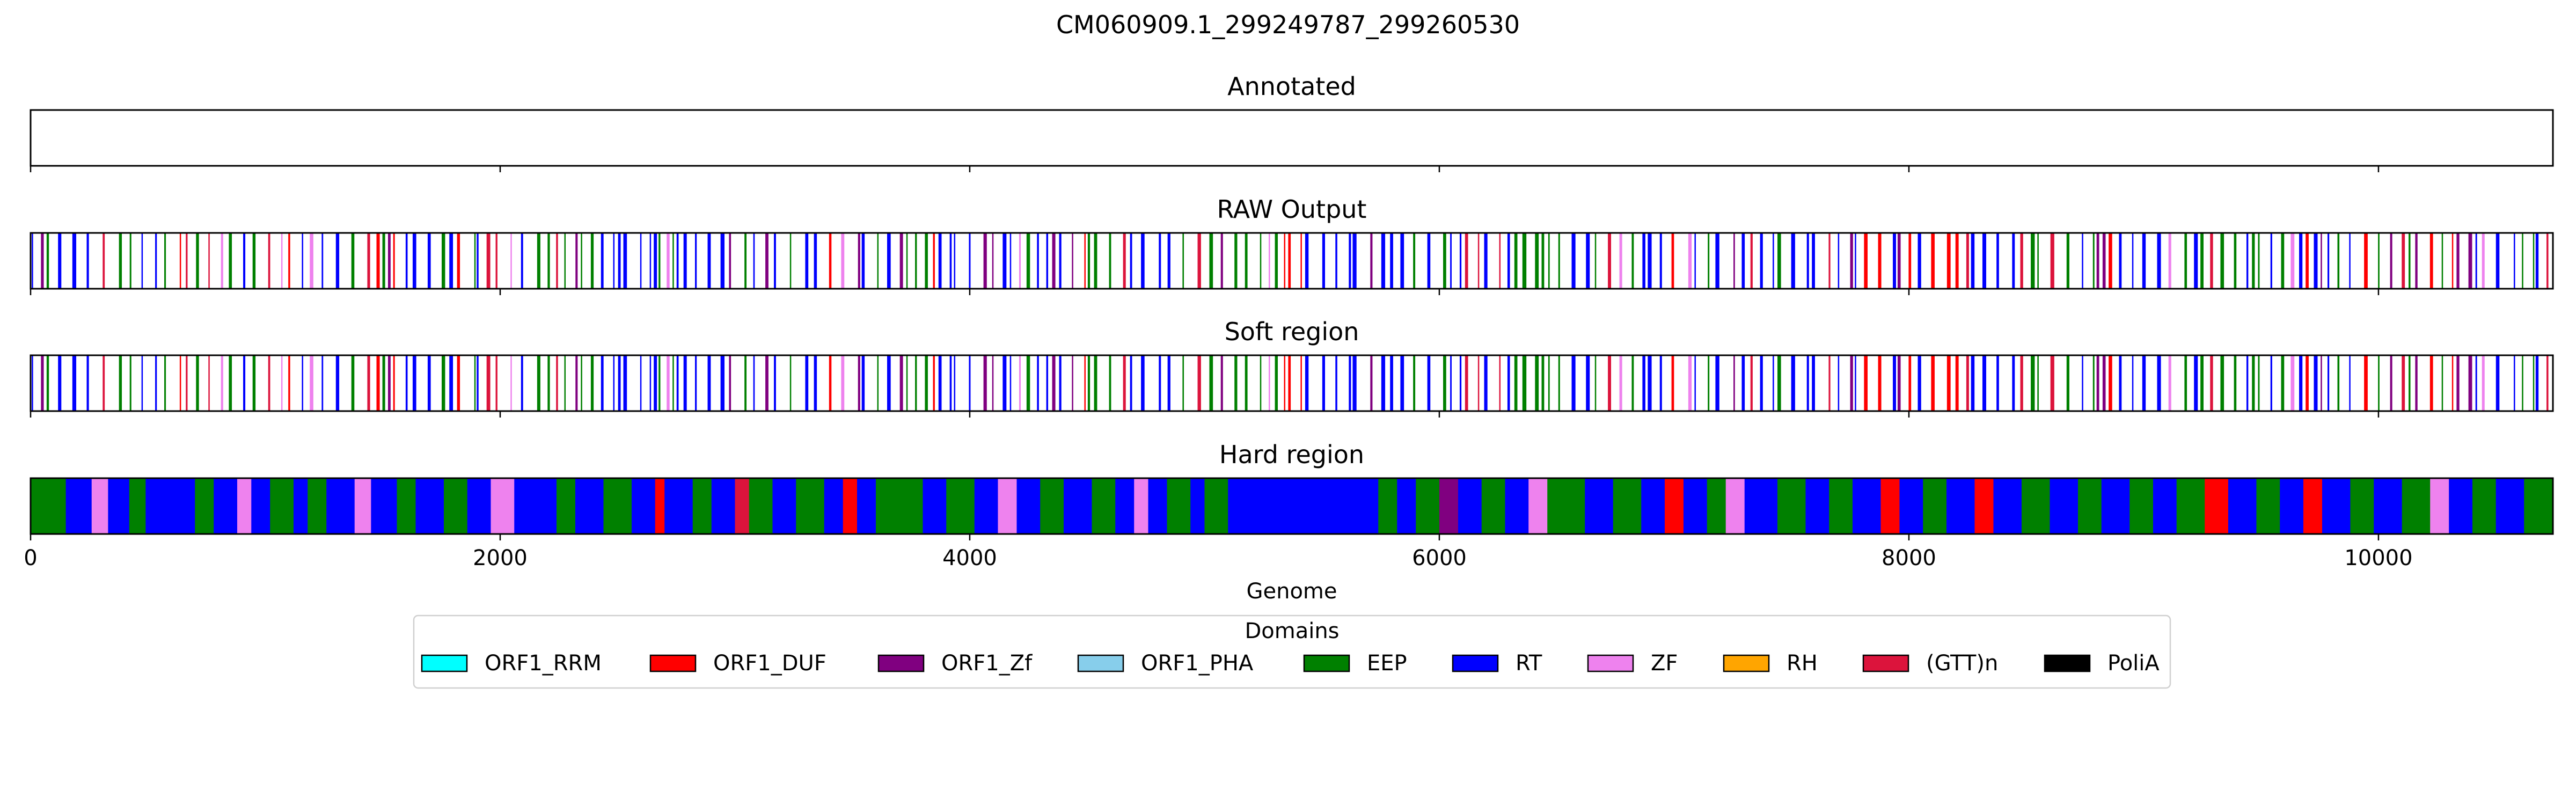  I want to click on track-frame, so click(1292, 506).